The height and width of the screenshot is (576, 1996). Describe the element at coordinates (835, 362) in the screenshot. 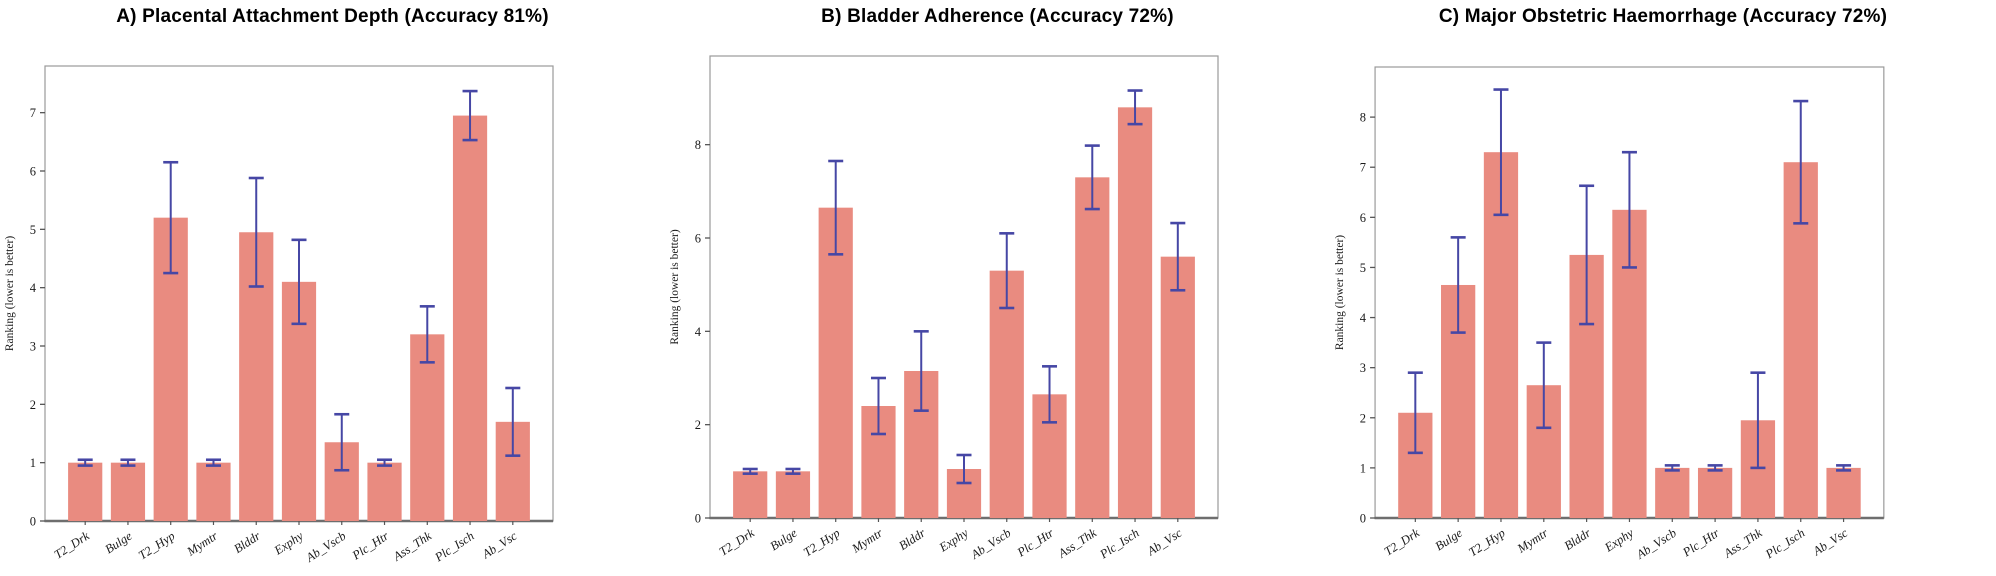

I see `bar-T2_Hyp` at that location.